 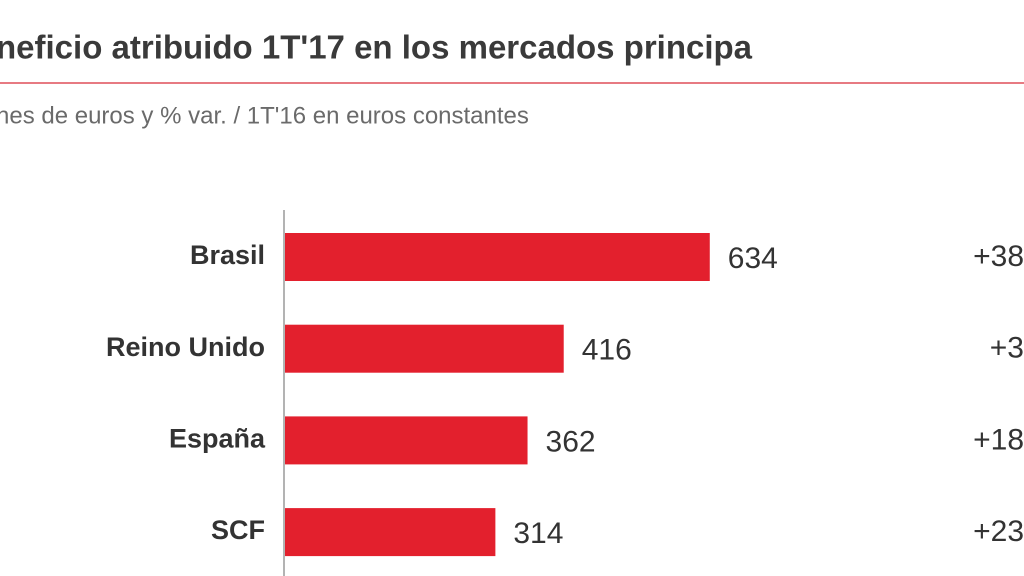 What do you see at coordinates (998, 256) in the screenshot?
I see `change-label: +38` at bounding box center [998, 256].